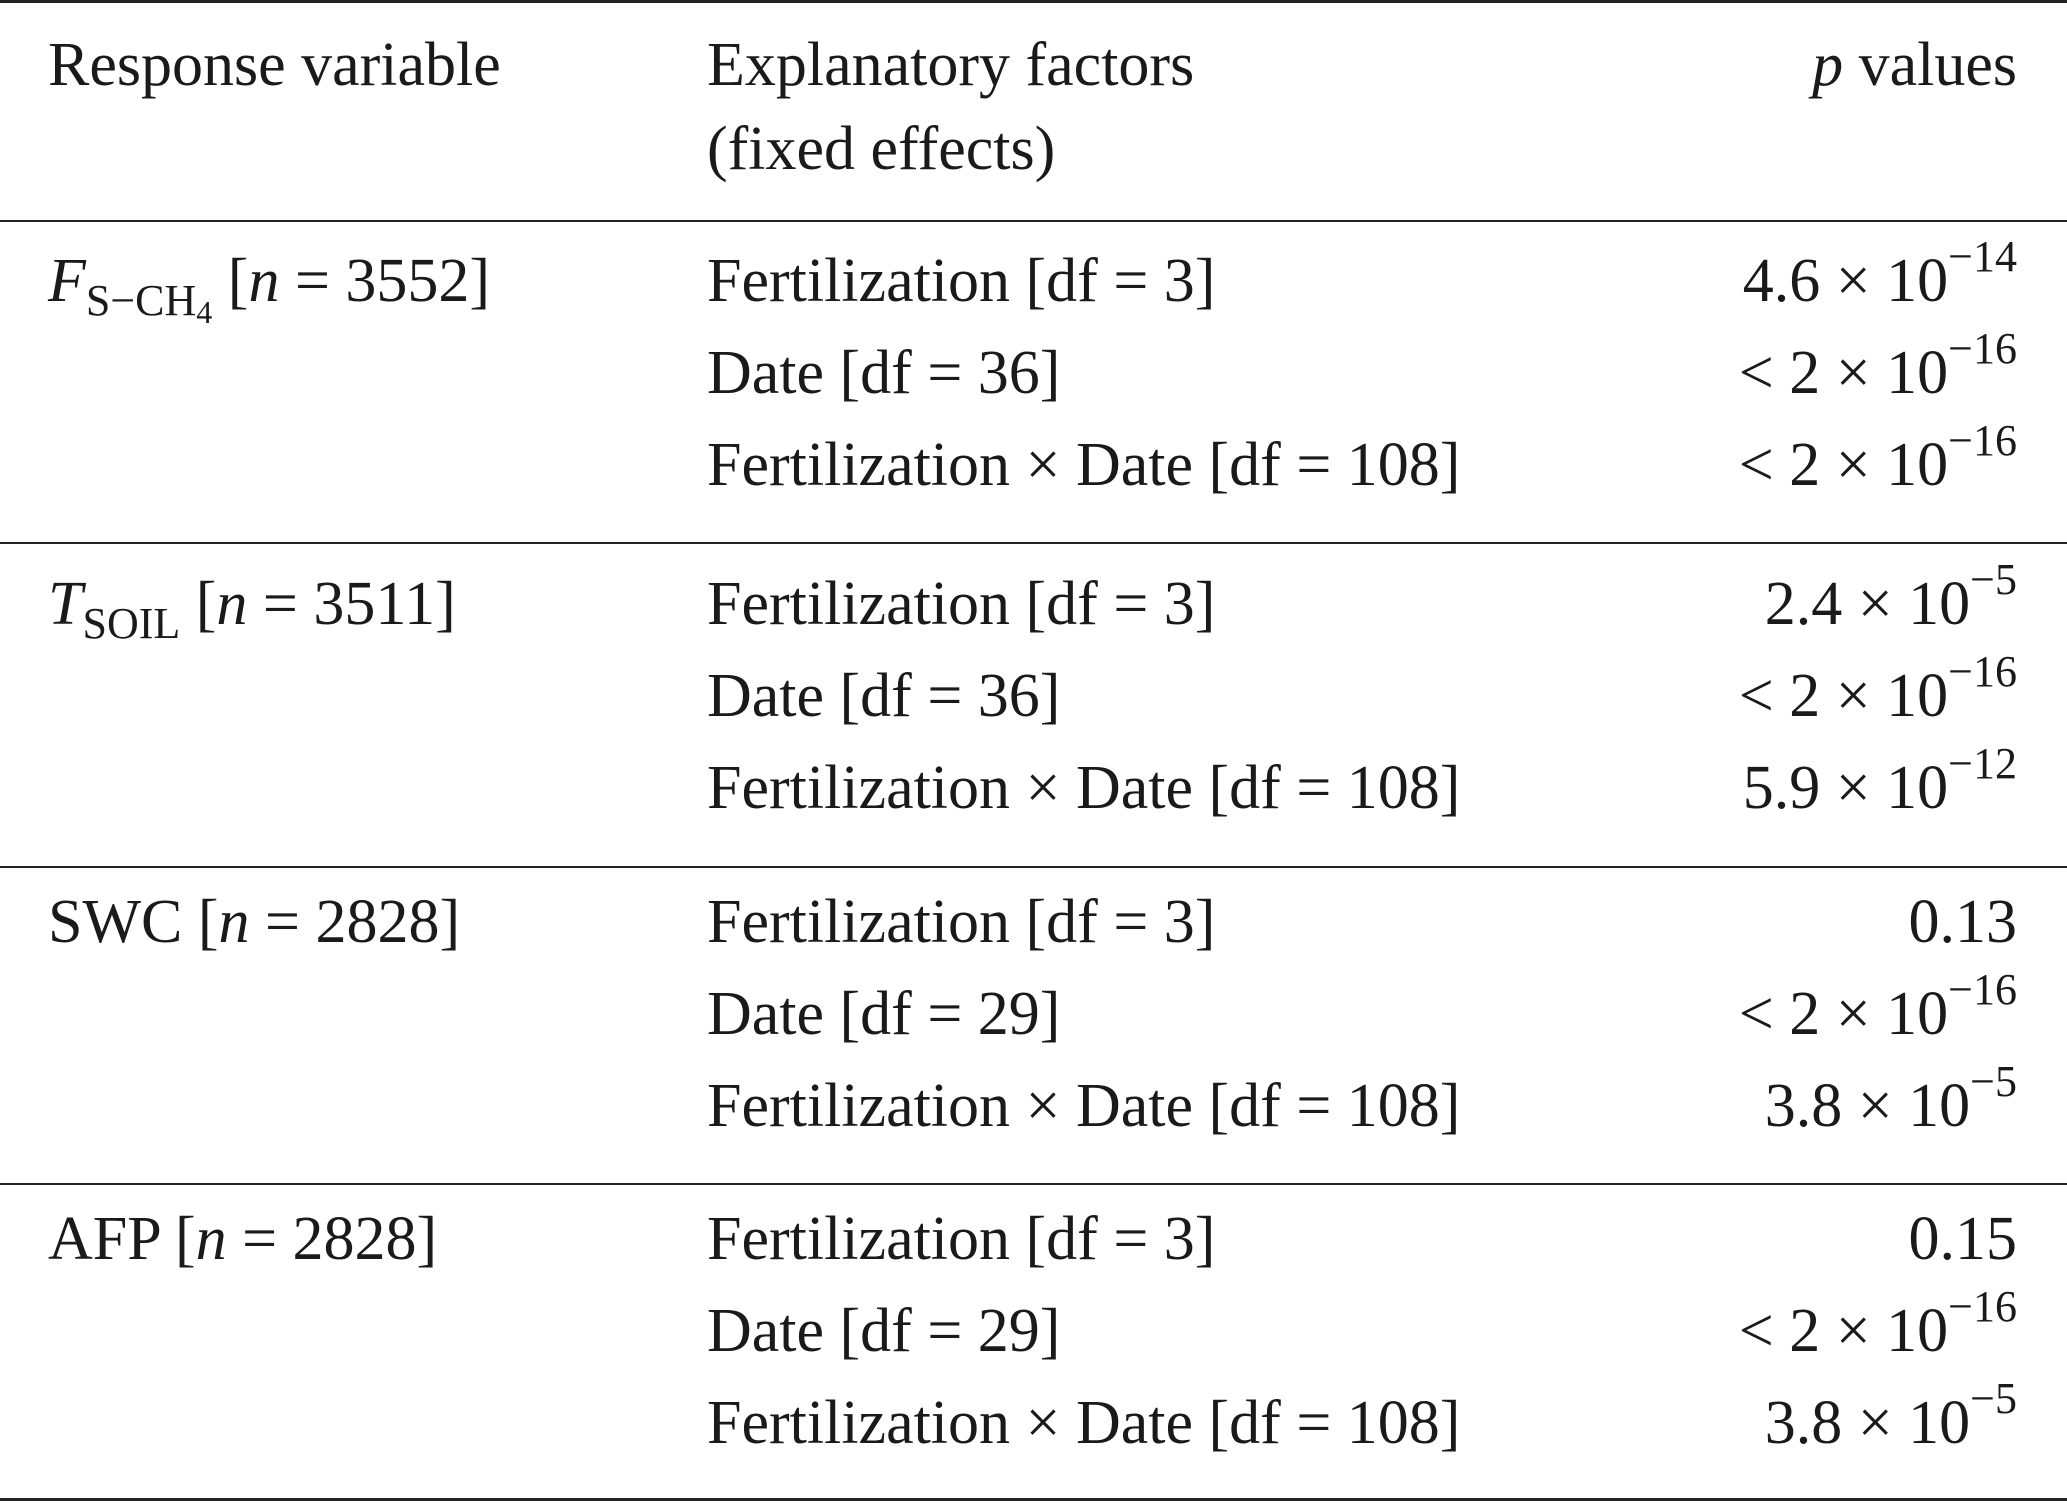 This screenshot has width=2067, height=1503. I want to click on p-value-exponent: −12, so click(1982, 763).